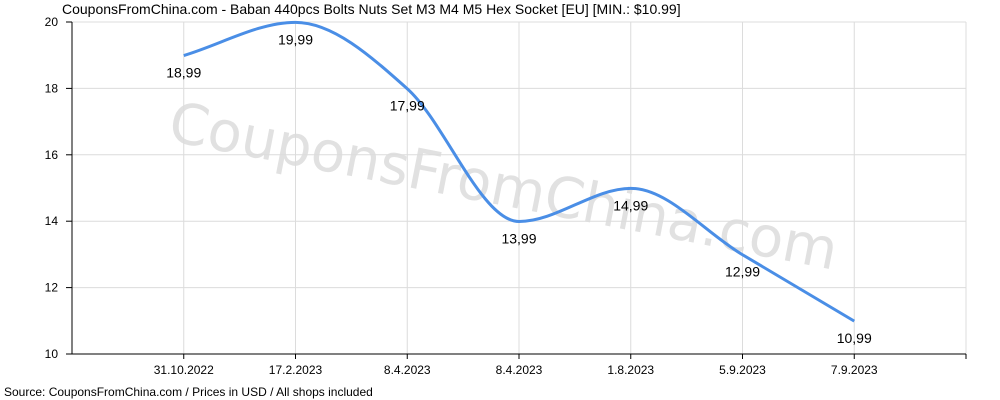 The image size is (1000, 400). I want to click on y-tick-label-3: 16, so click(52, 155).